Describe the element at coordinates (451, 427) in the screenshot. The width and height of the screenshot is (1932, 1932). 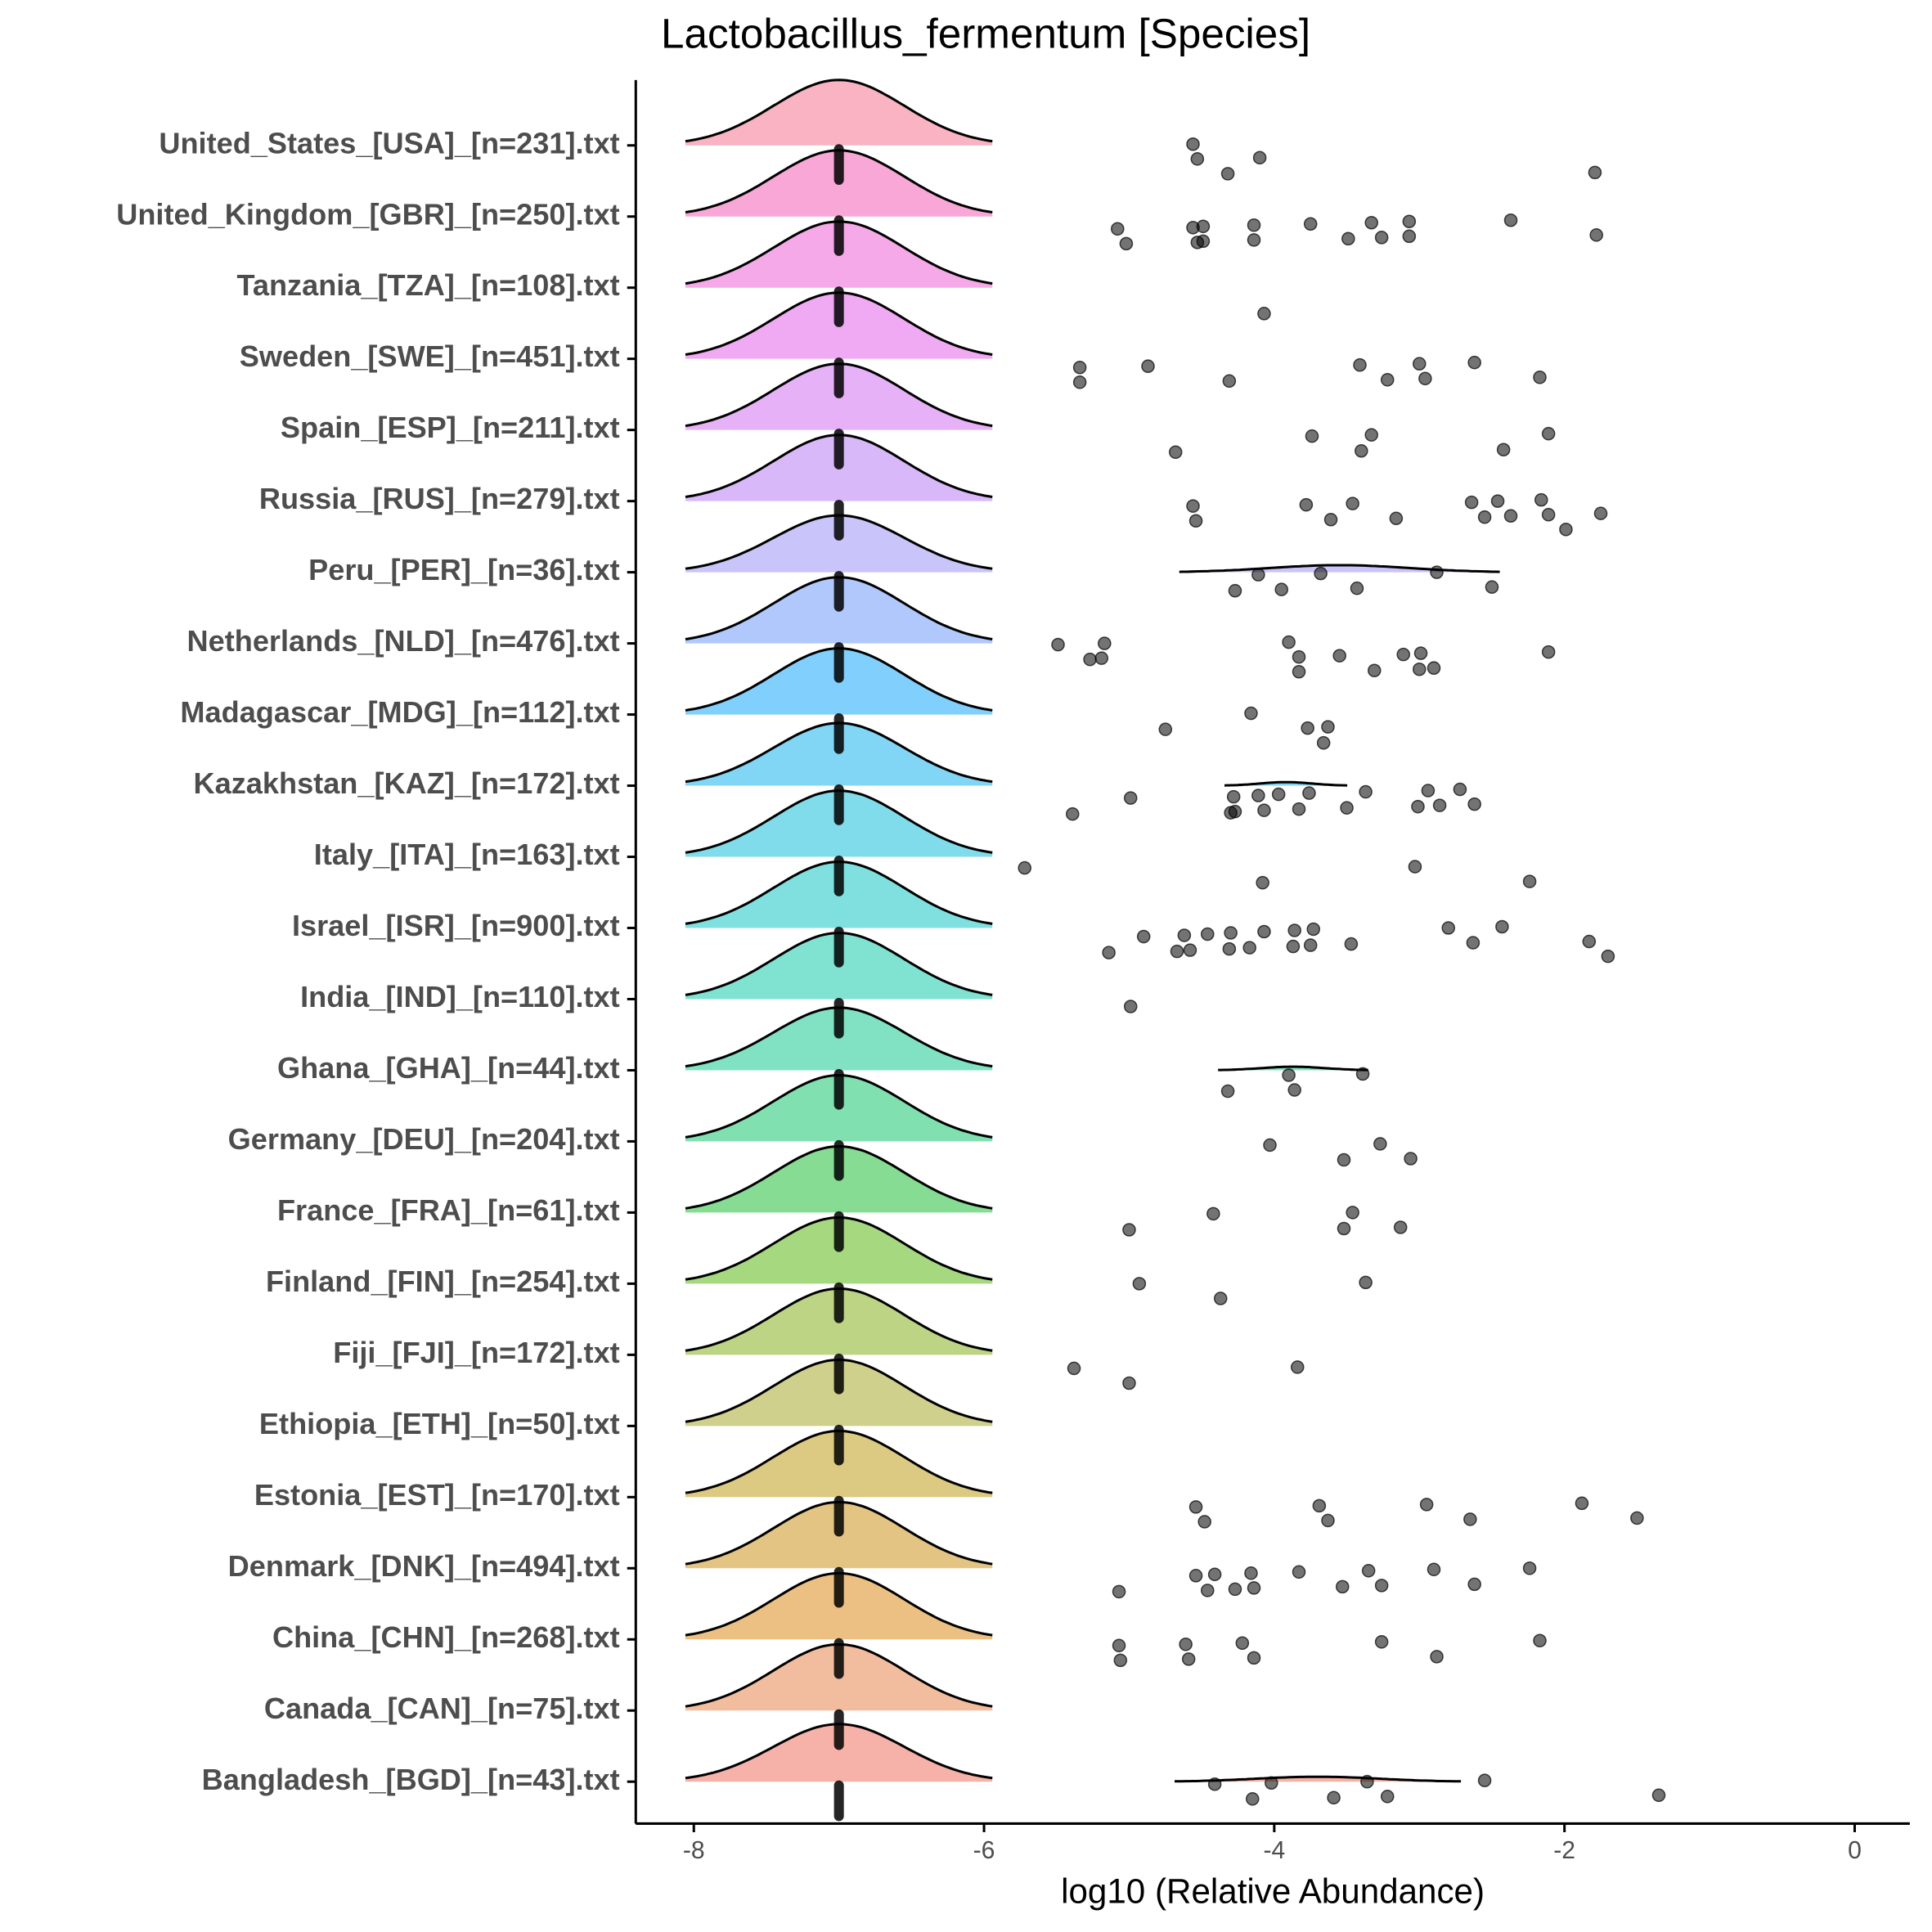
I see `y-tick-label: Spain_[ESP]_[n=211].txt` at that location.